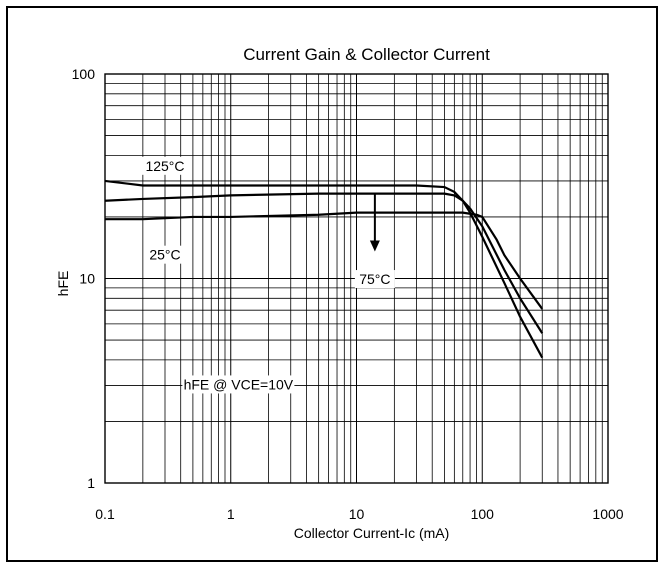 Image resolution: width=666 pixels, height=578 pixels. I want to click on annotation-label: hFE @ VCE=10V, so click(239, 384).